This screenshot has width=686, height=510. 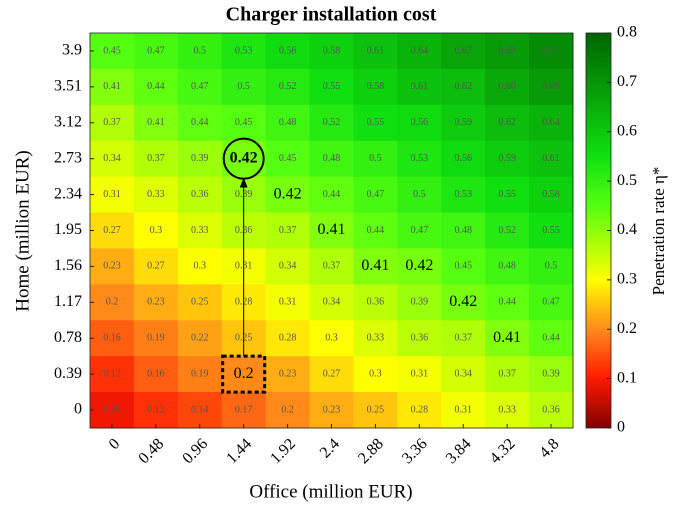 I want to click on cell-label: 0.16, so click(x=112, y=338).